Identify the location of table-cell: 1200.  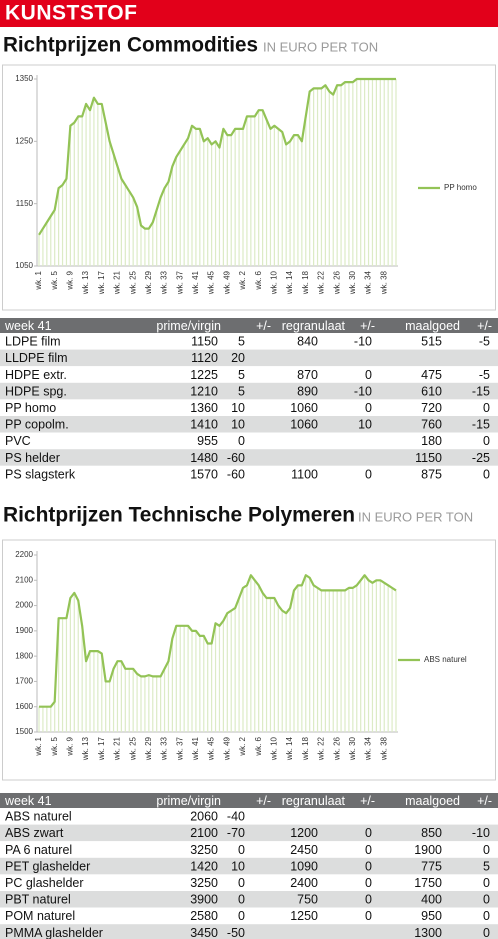
(304, 833).